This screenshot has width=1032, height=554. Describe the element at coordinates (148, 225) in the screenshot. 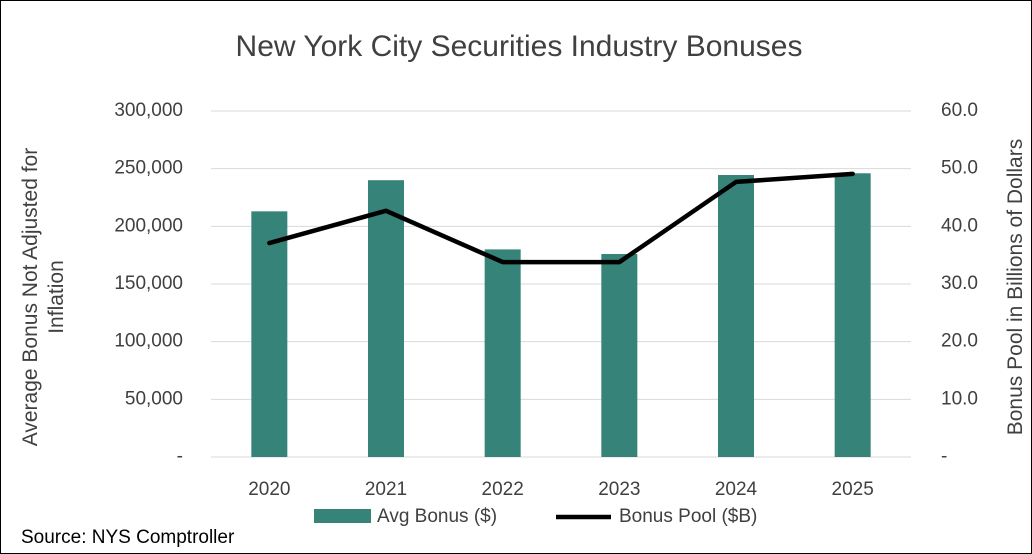

I see `y-tick-label: 200,000` at that location.